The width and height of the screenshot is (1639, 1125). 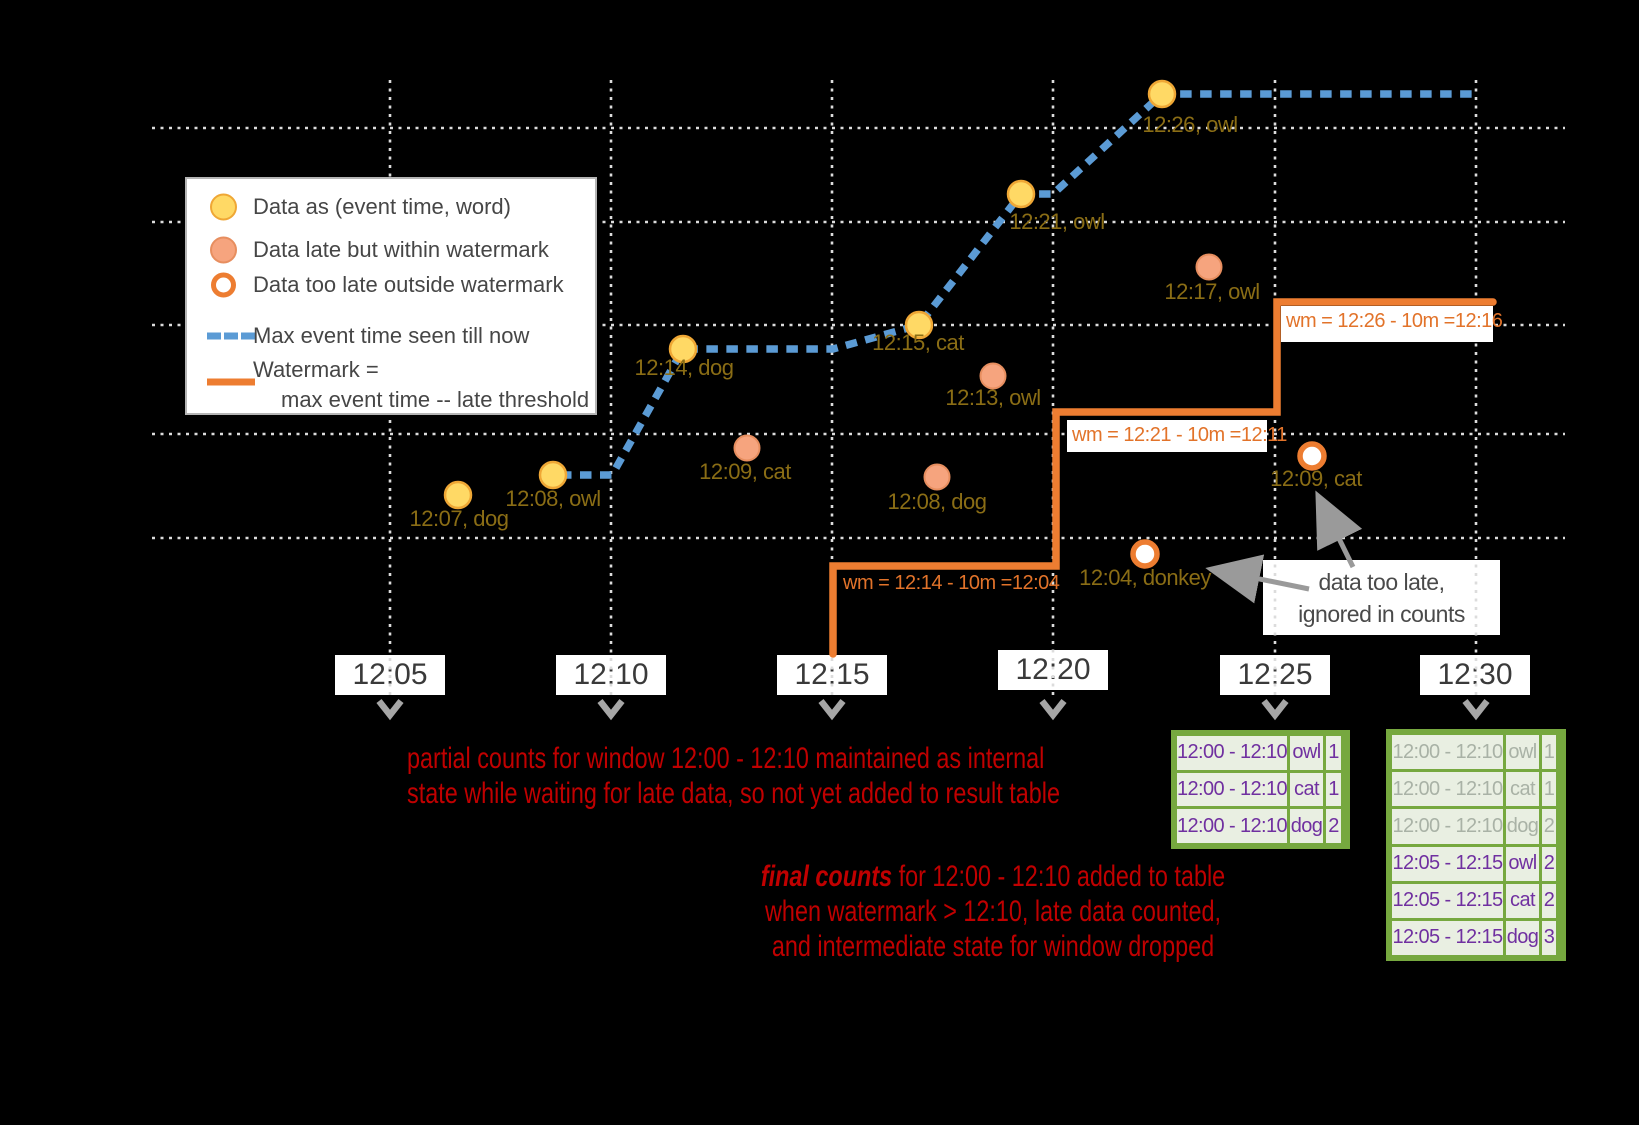 What do you see at coordinates (223, 285) in the screenshot?
I see `too-late-ring-icon` at bounding box center [223, 285].